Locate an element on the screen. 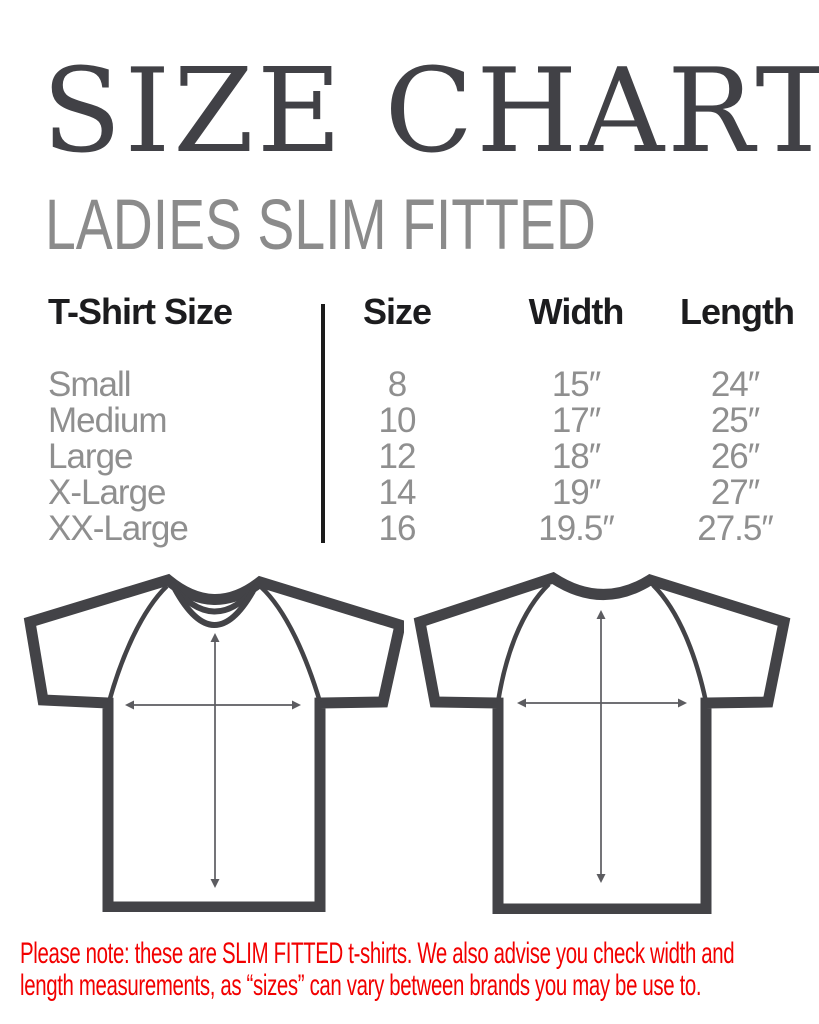 The width and height of the screenshot is (819, 1024). page-title: SIZE CHART is located at coordinates (430, 111).